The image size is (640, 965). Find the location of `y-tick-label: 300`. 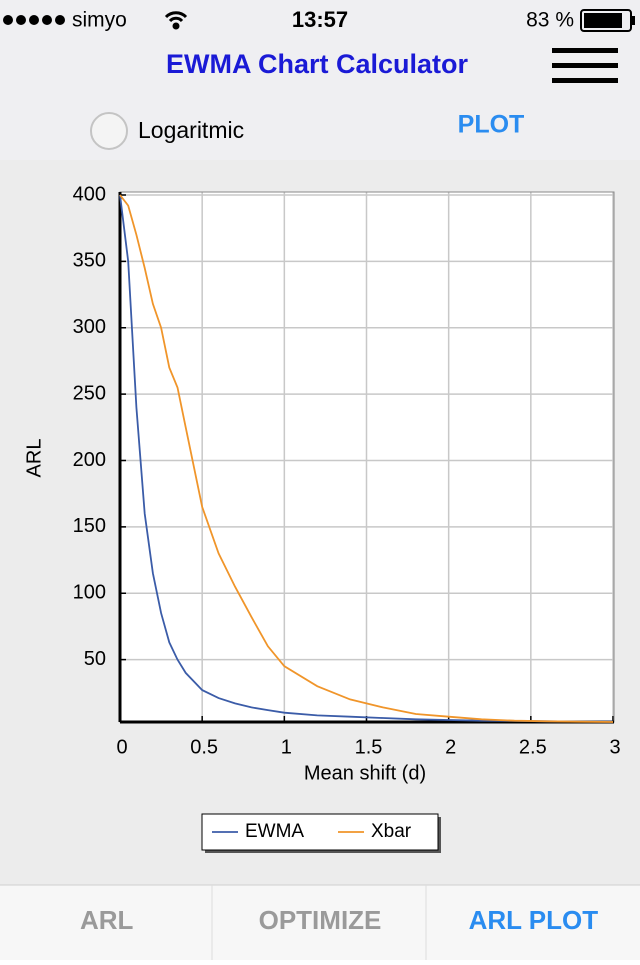

y-tick-label: 300 is located at coordinates (89, 327).